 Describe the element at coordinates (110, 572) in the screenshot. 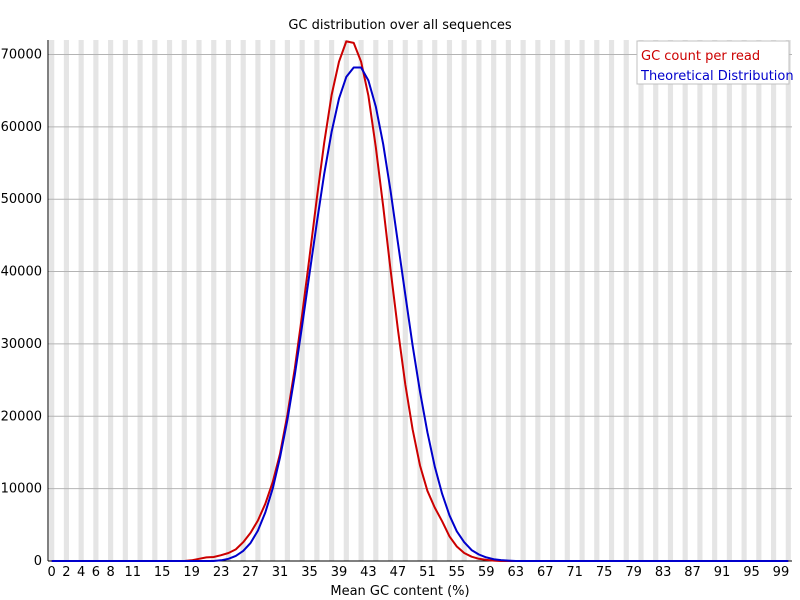

I see `x-tick-label: 8` at that location.